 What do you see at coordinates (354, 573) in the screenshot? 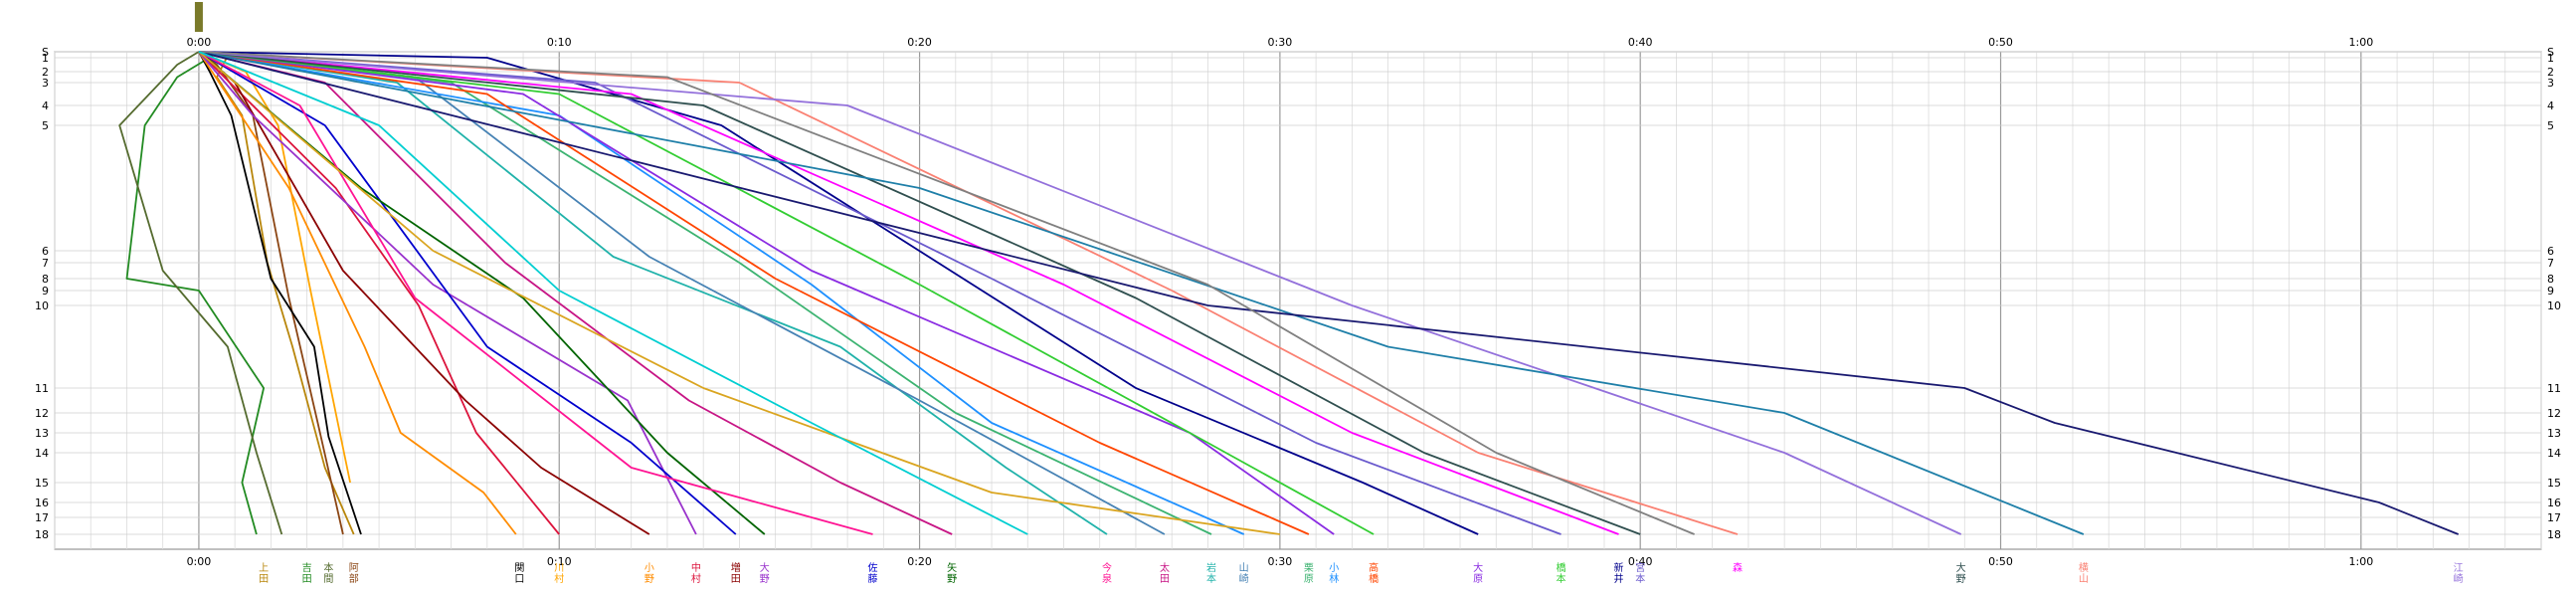
I see `runner-label: 阿部` at bounding box center [354, 573].